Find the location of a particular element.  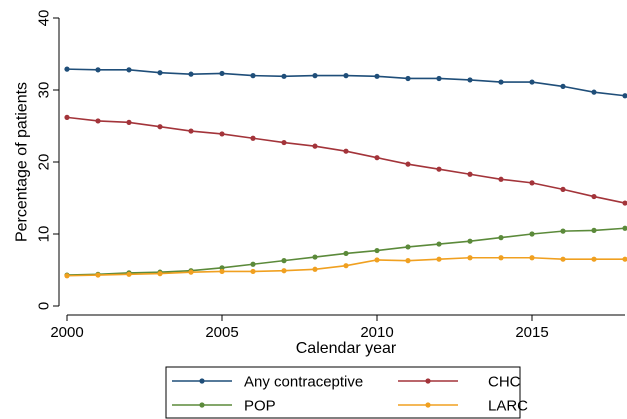

data-point-pop-2016 is located at coordinates (563, 231).